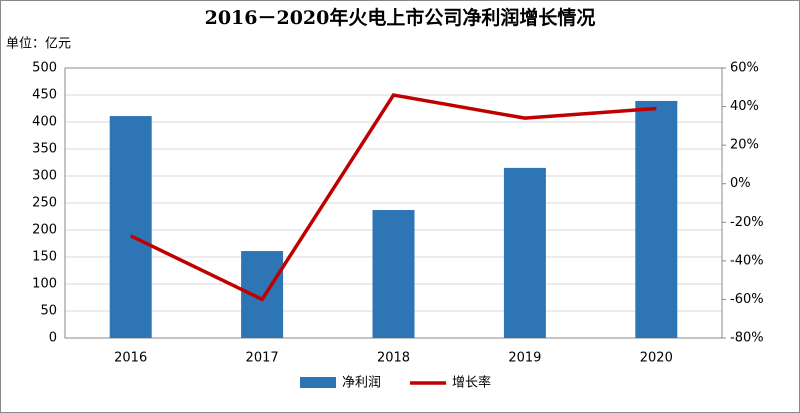 The height and width of the screenshot is (413, 800). What do you see at coordinates (38, 44) in the screenshot?
I see `y-axis-label: 单位：亿元` at bounding box center [38, 44].